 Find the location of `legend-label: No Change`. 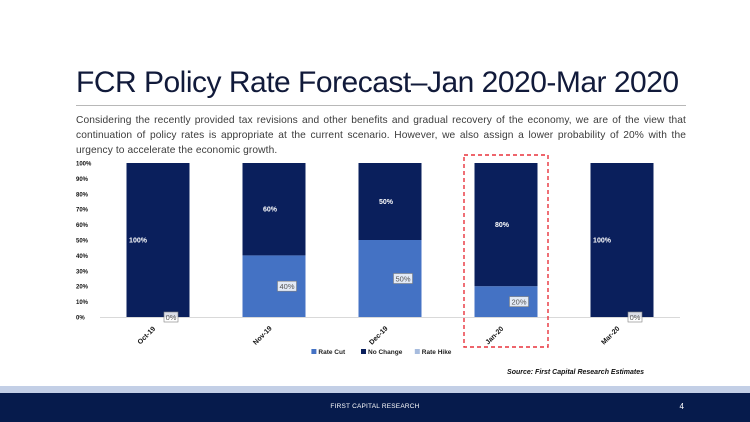

legend-label: No Change is located at coordinates (385, 352).